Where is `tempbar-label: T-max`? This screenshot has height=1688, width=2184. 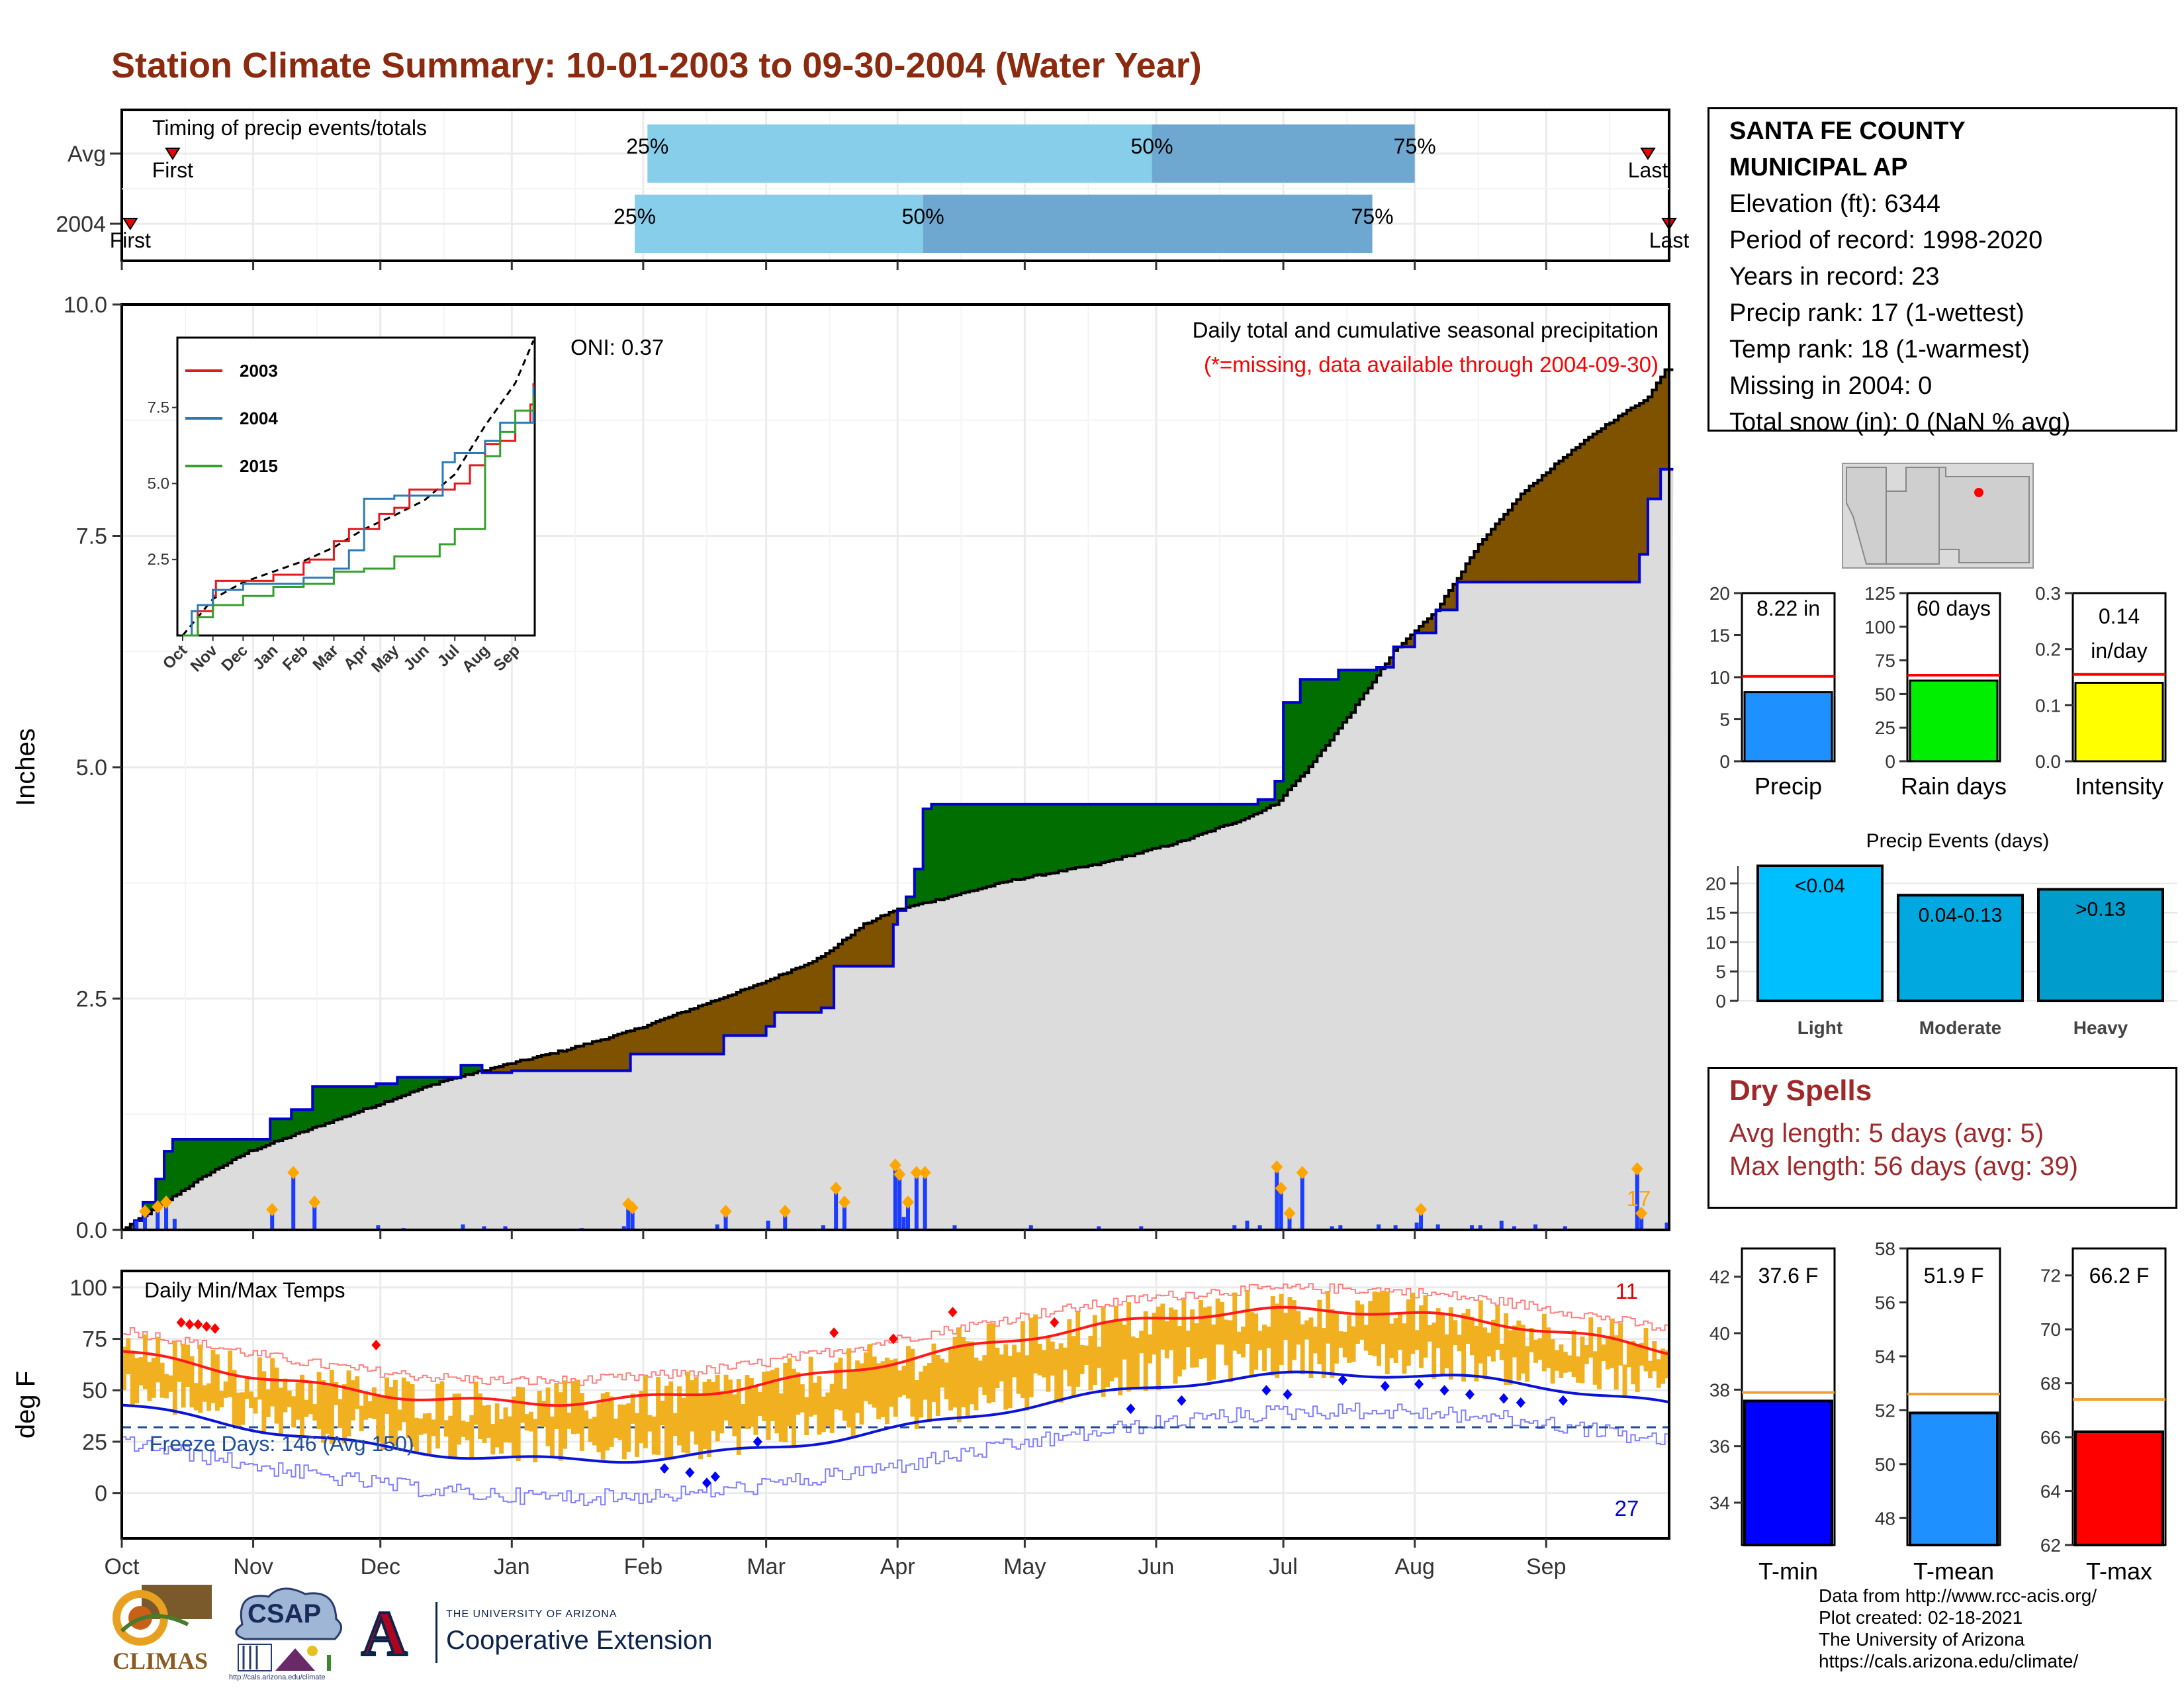
tempbar-label: T-max is located at coordinates (2119, 1571).